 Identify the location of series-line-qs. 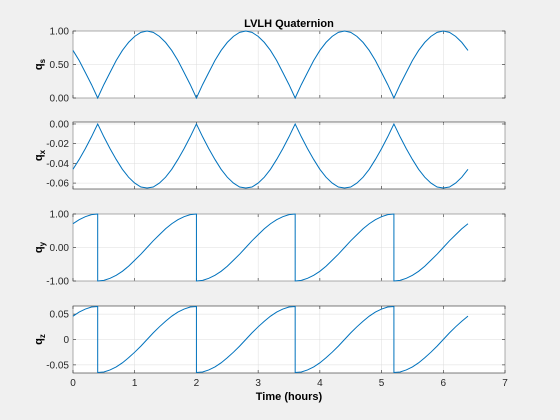
(270, 65).